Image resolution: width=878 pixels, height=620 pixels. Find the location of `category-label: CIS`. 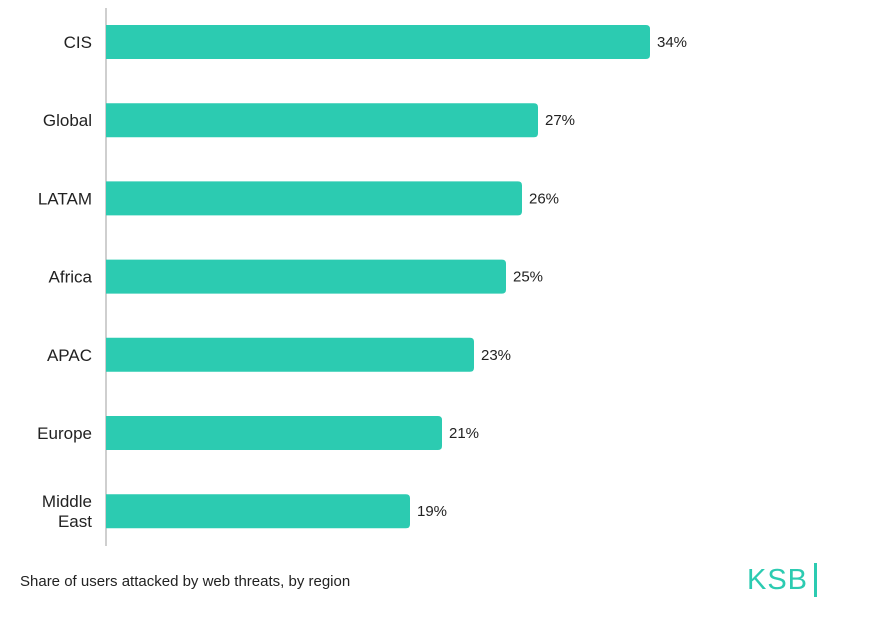

category-label: CIS is located at coordinates (78, 42).